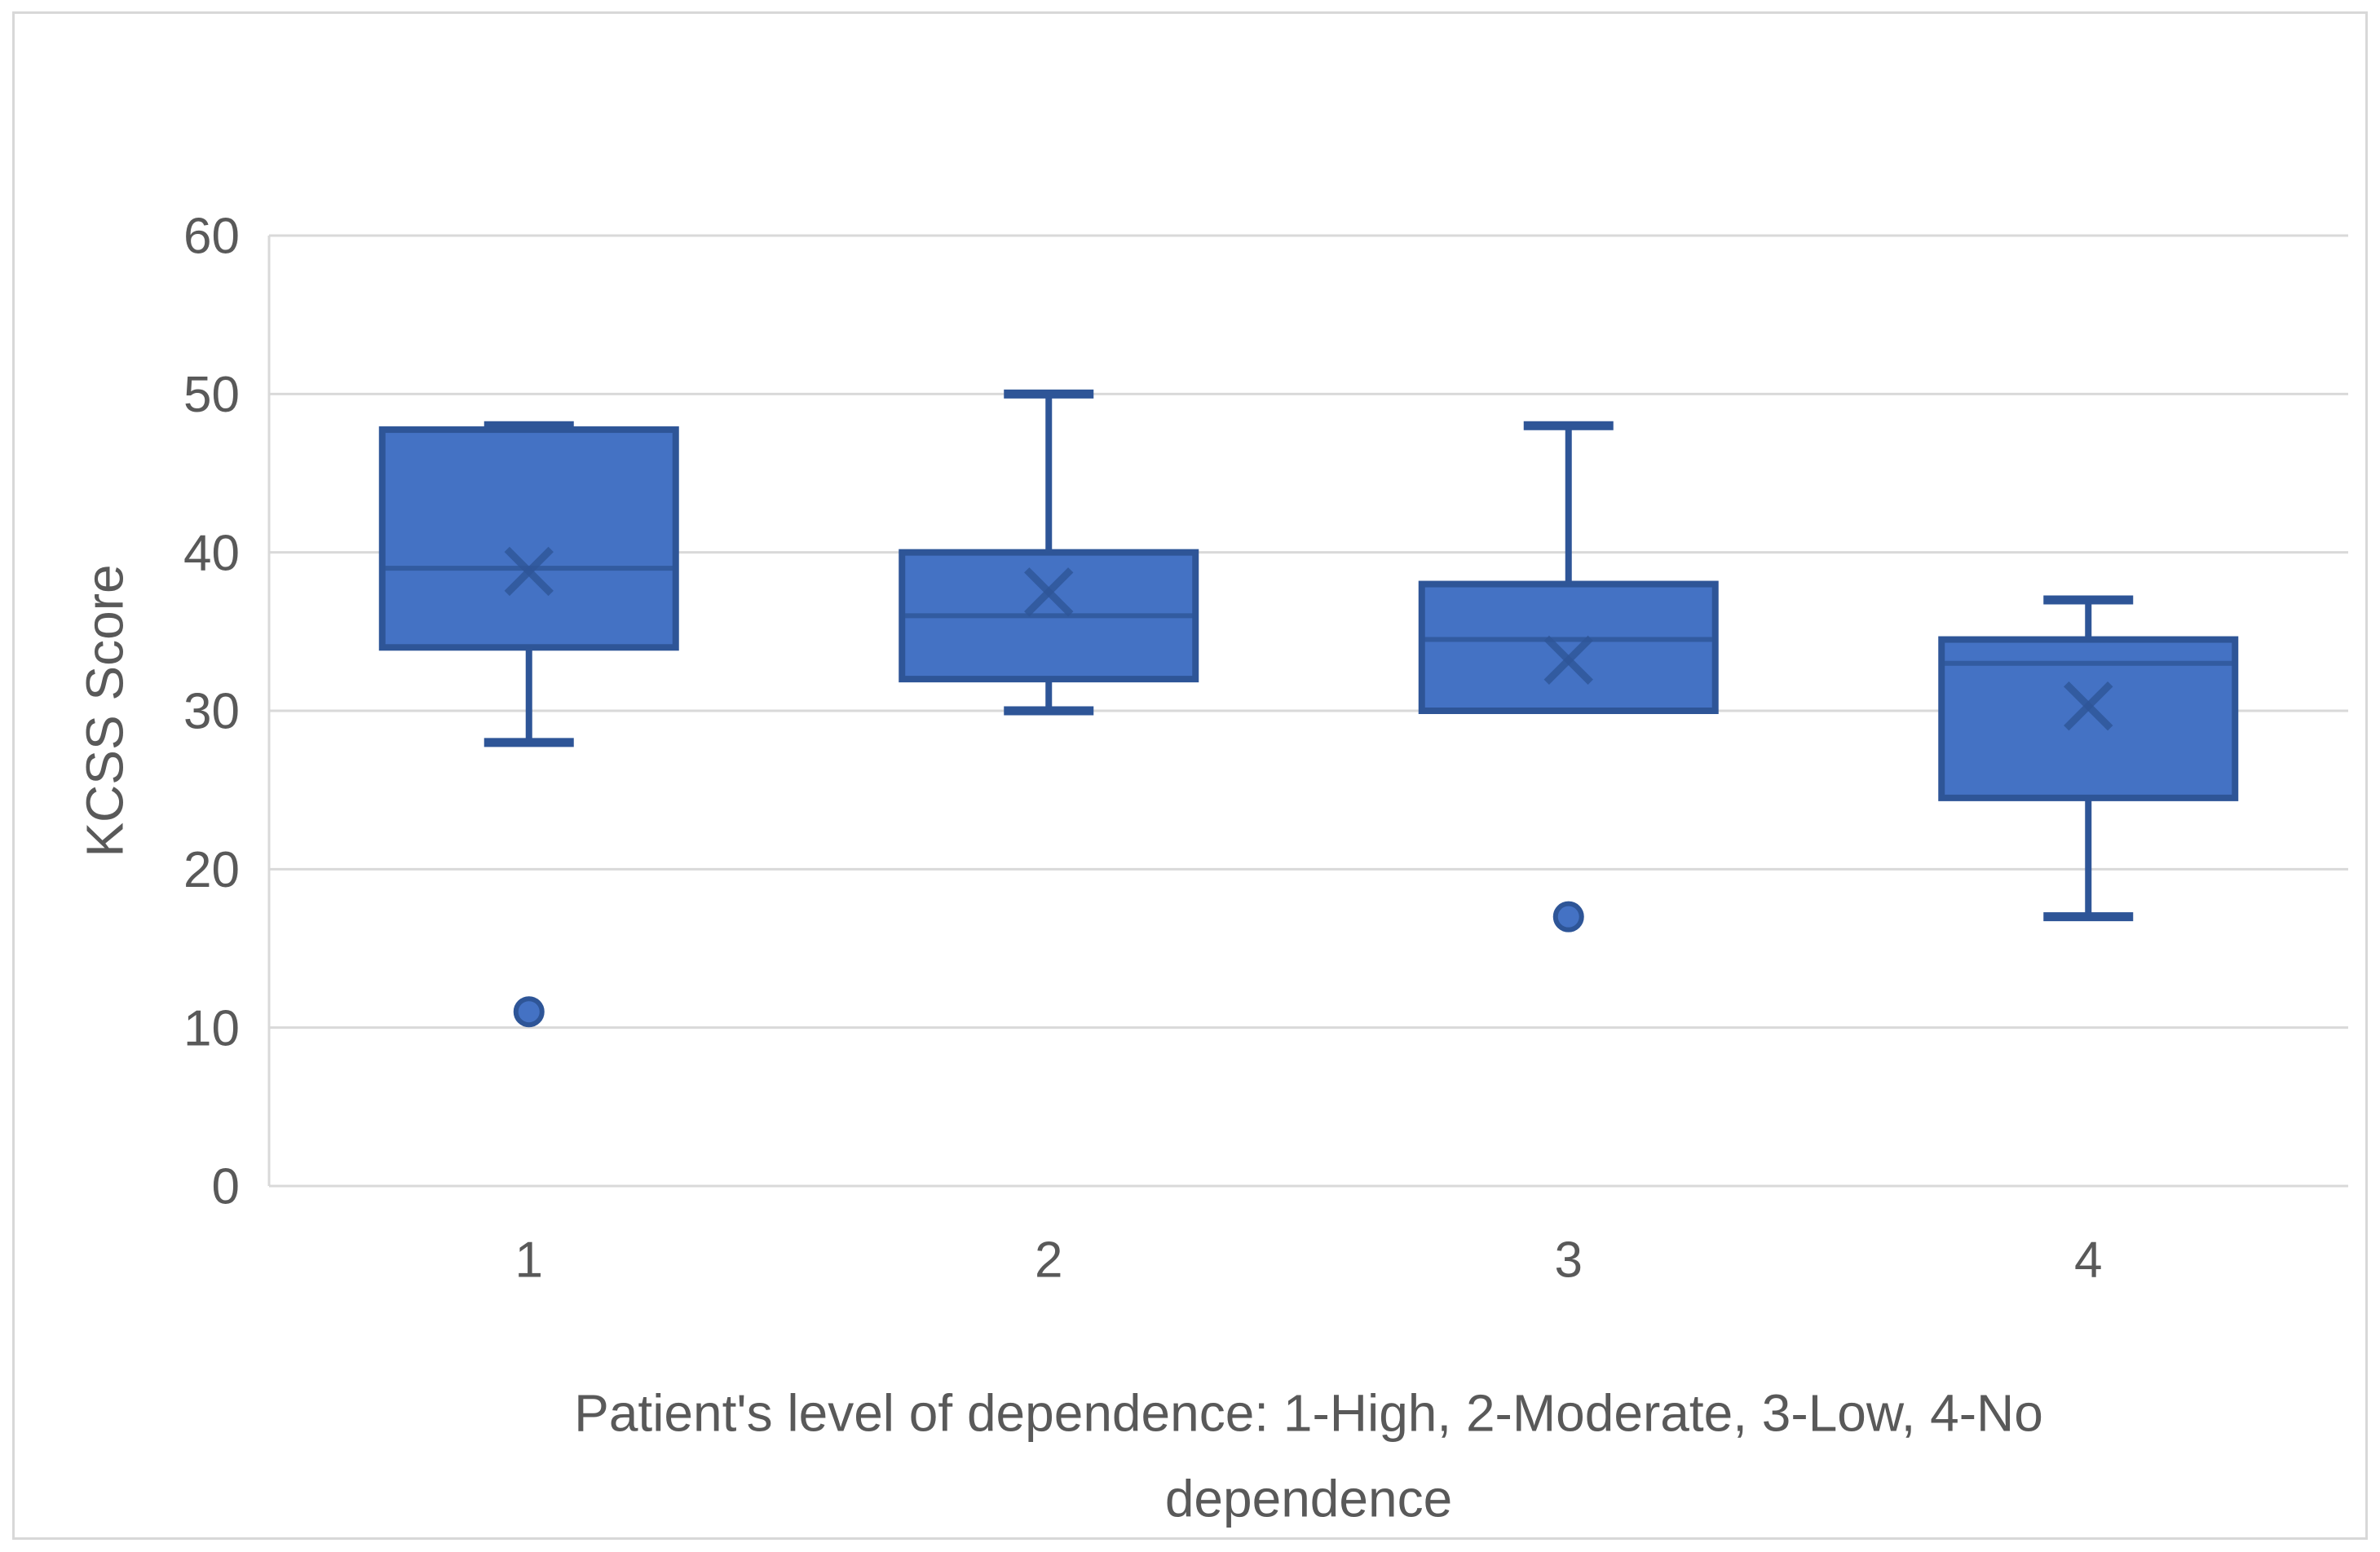 The width and height of the screenshot is (2380, 1552). I want to click on box-group-1-mean-marker, so click(529, 572).